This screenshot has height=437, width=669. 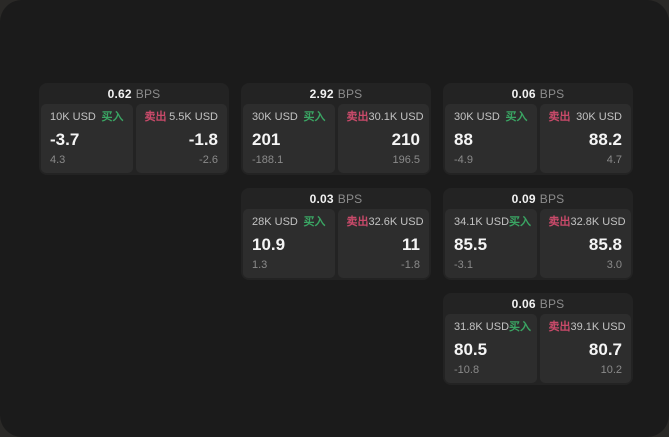 What do you see at coordinates (411, 244) in the screenshot?
I see `sell-price: 11` at bounding box center [411, 244].